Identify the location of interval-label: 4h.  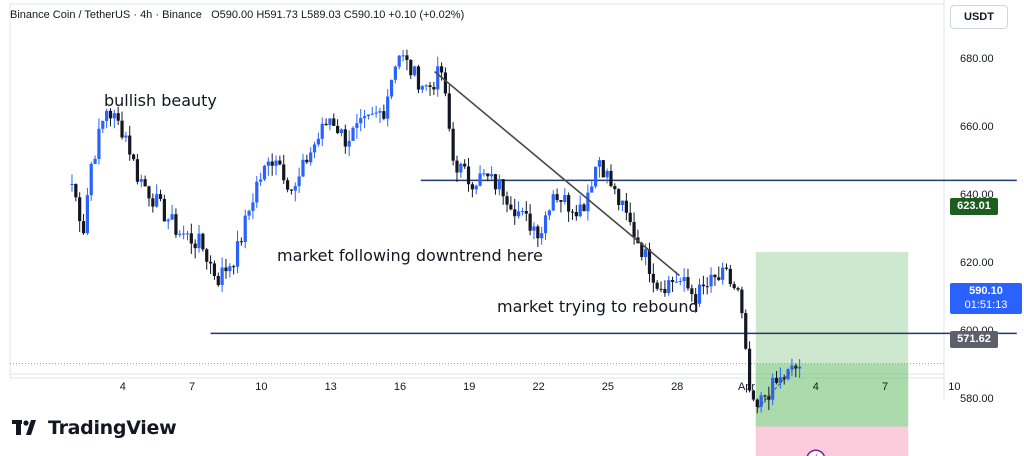
(146, 15).